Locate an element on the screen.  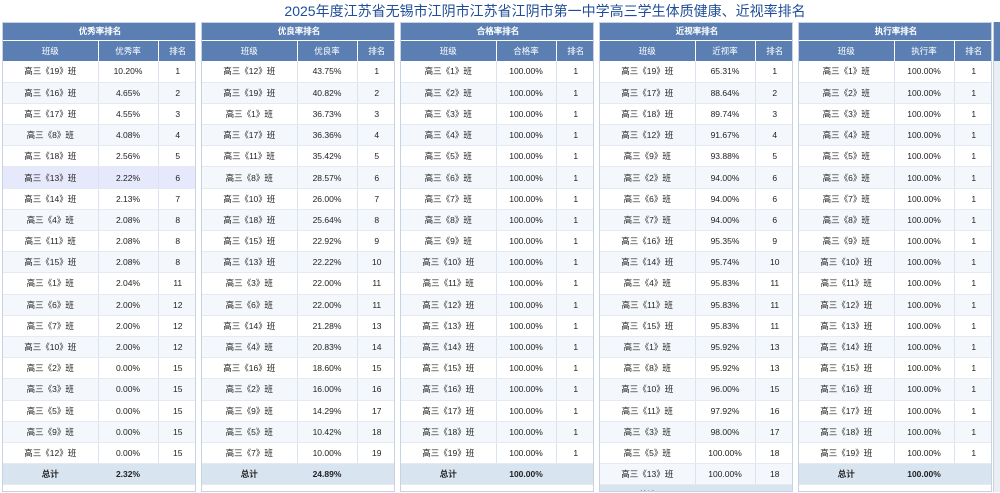
table-row: 高三《13》班 22.22% 10 is located at coordinates (298, 262).